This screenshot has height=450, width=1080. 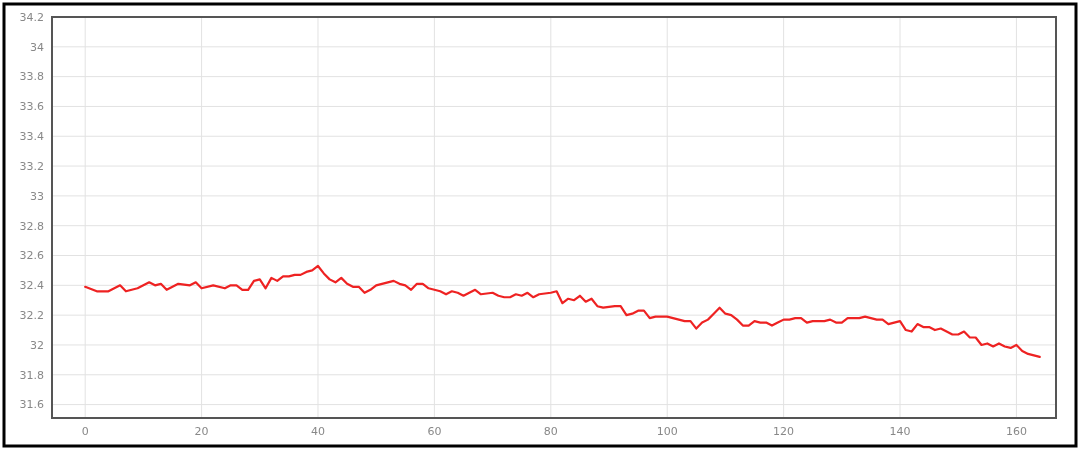 What do you see at coordinates (31, 286) in the screenshot?
I see `y-tick-label: 32.4` at bounding box center [31, 286].